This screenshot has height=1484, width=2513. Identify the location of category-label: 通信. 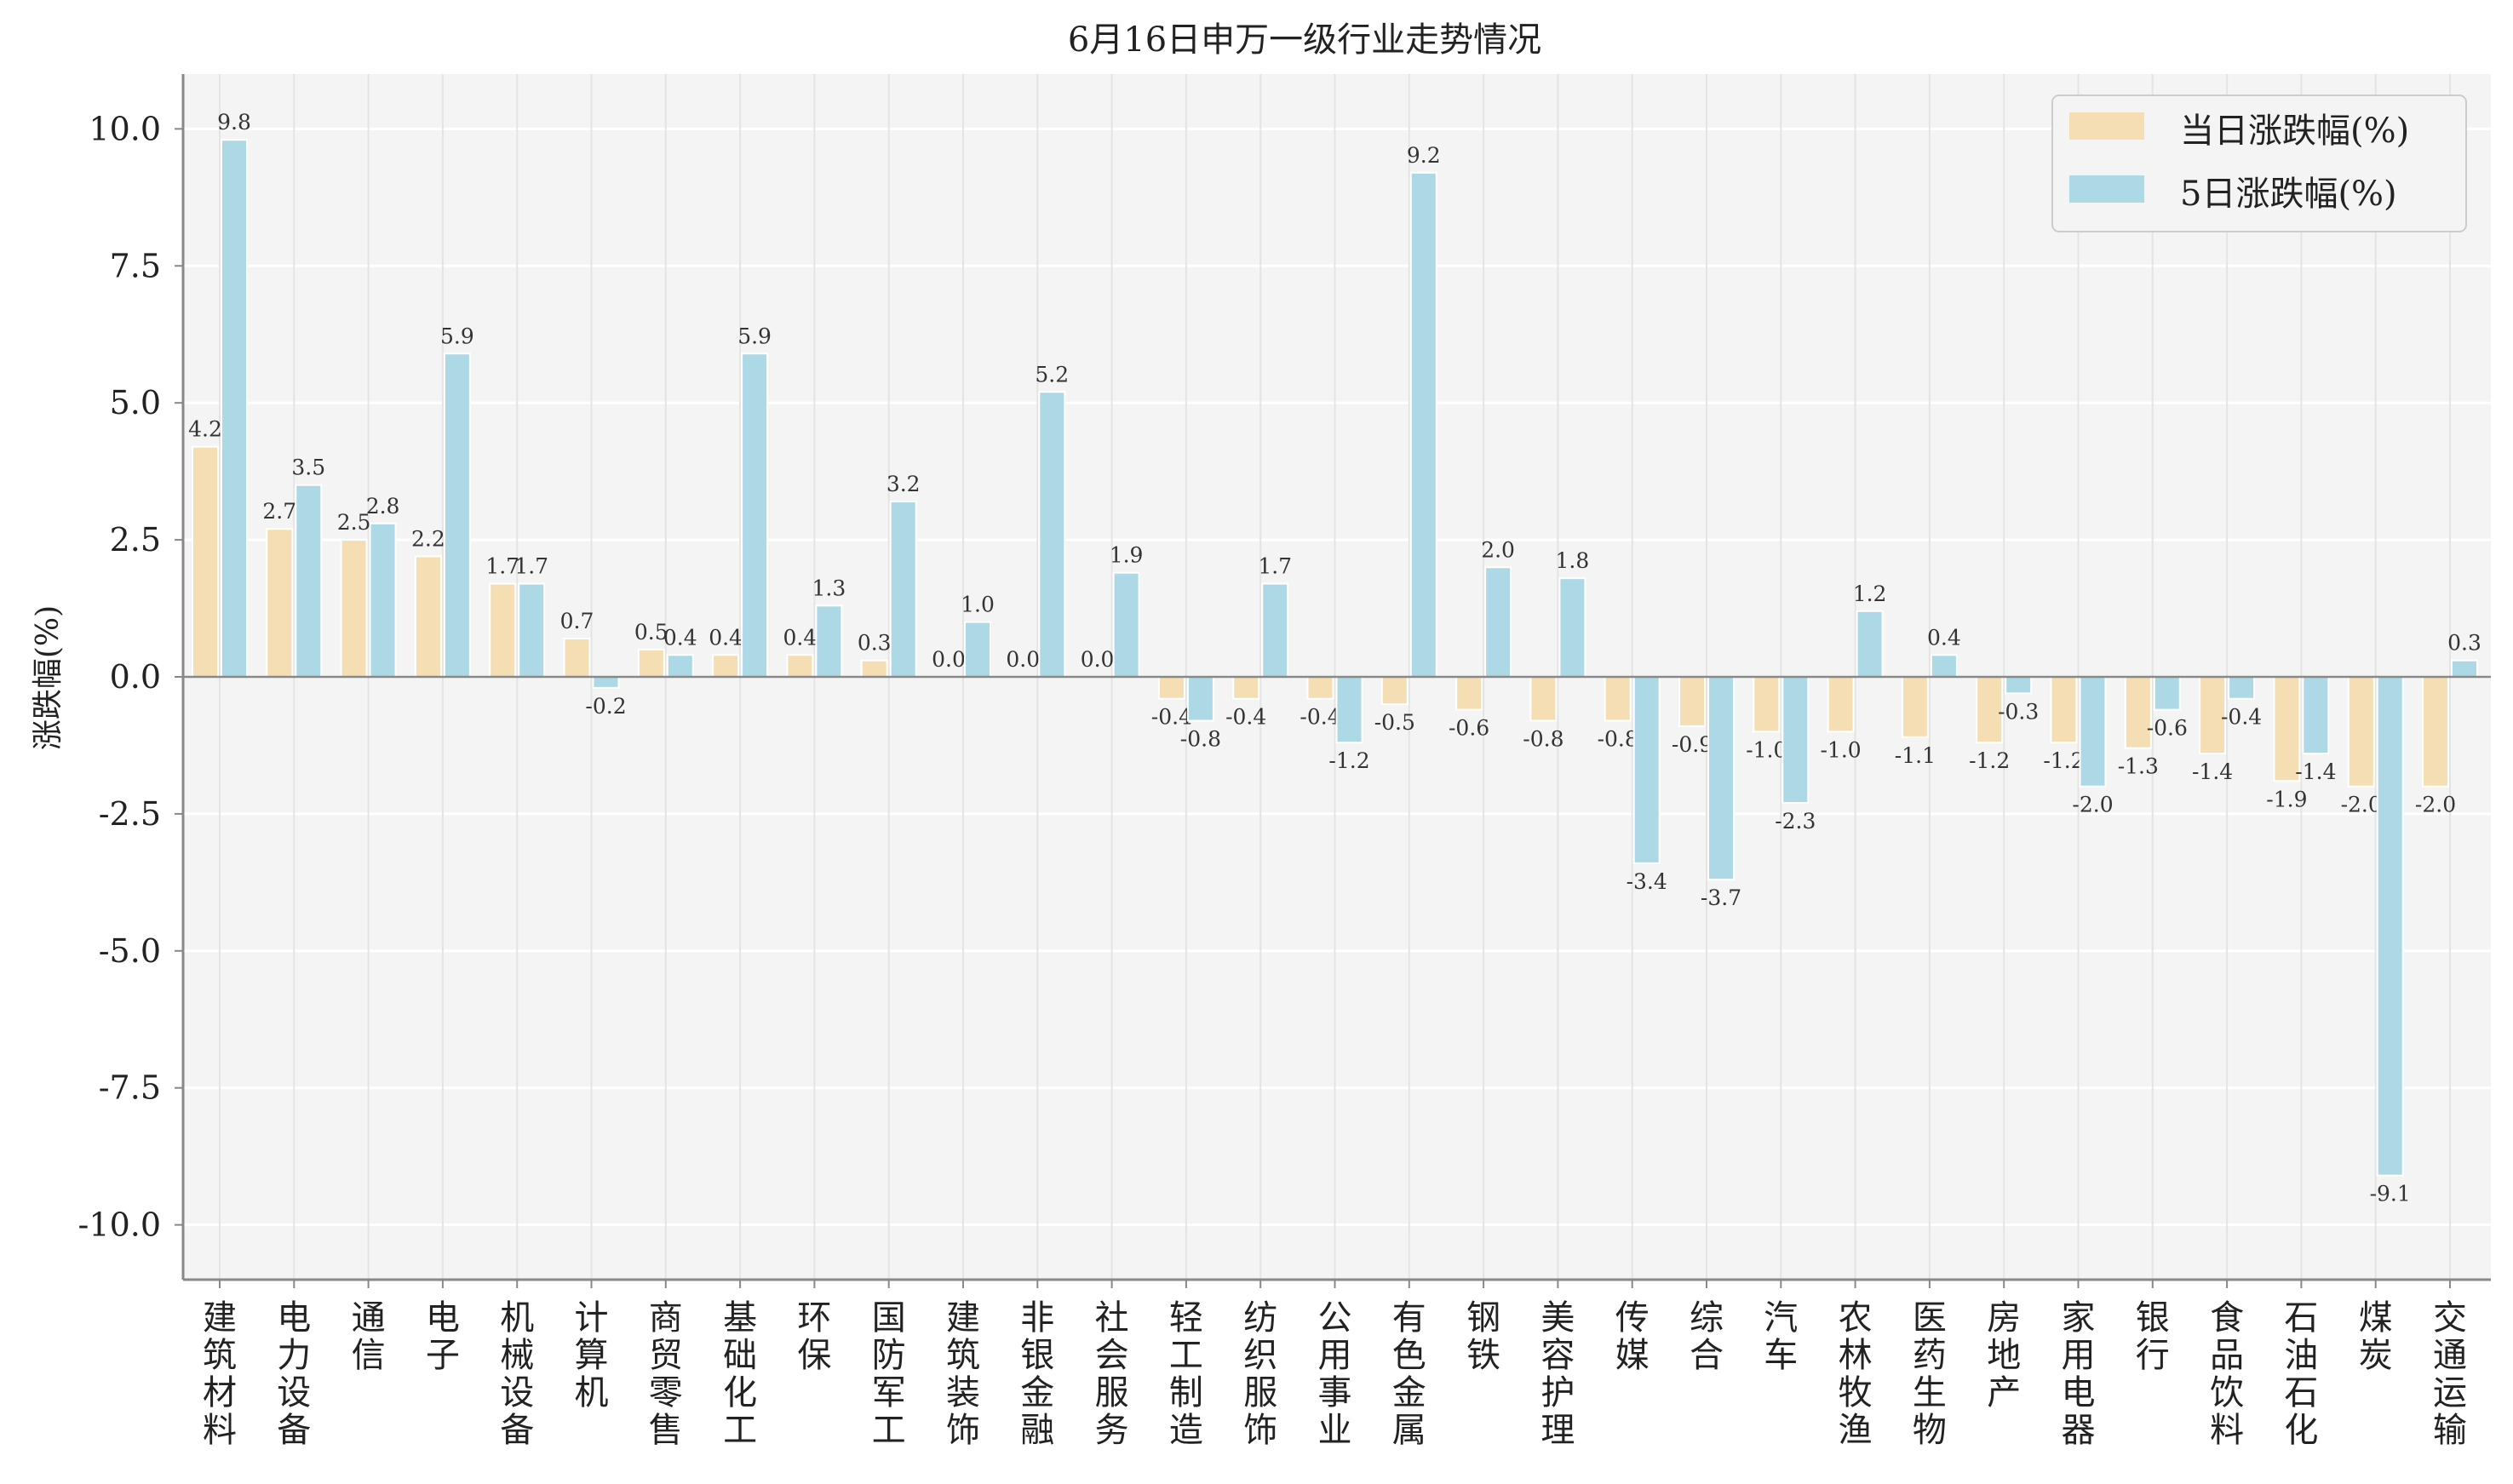
(369, 1336).